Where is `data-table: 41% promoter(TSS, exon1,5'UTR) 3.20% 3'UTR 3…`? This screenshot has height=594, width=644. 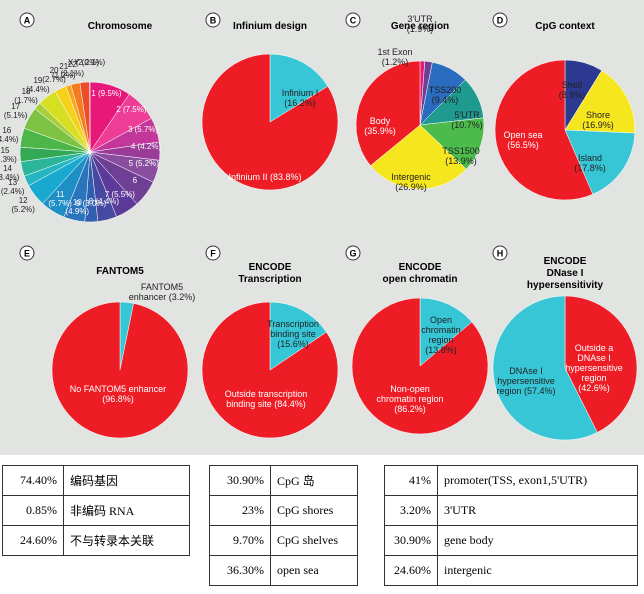
data-table: 41% promoter(TSS, exon1,5'UTR) 3.20% 3'UTR 3… is located at coordinates (511, 525).